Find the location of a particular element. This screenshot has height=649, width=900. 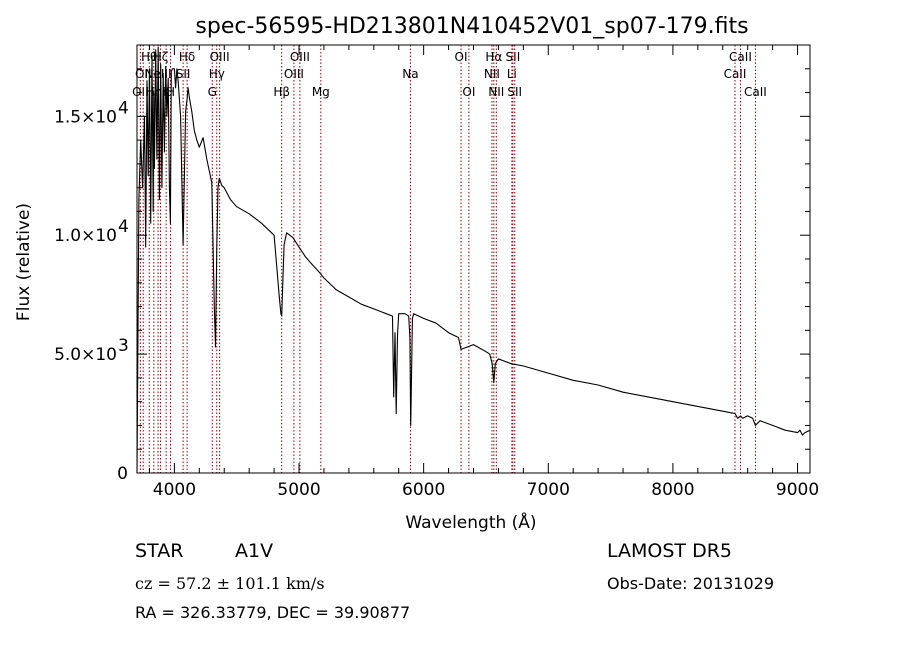

y-axis-label: Flux (relative) is located at coordinates (24, 262).